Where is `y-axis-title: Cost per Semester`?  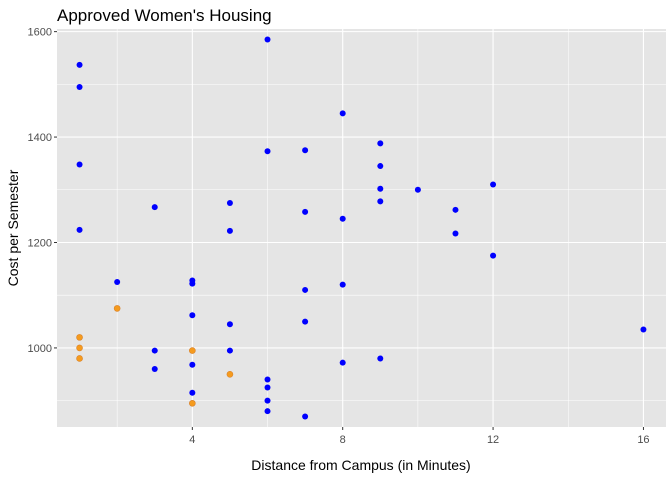 y-axis-title: Cost per Semester is located at coordinates (13, 227).